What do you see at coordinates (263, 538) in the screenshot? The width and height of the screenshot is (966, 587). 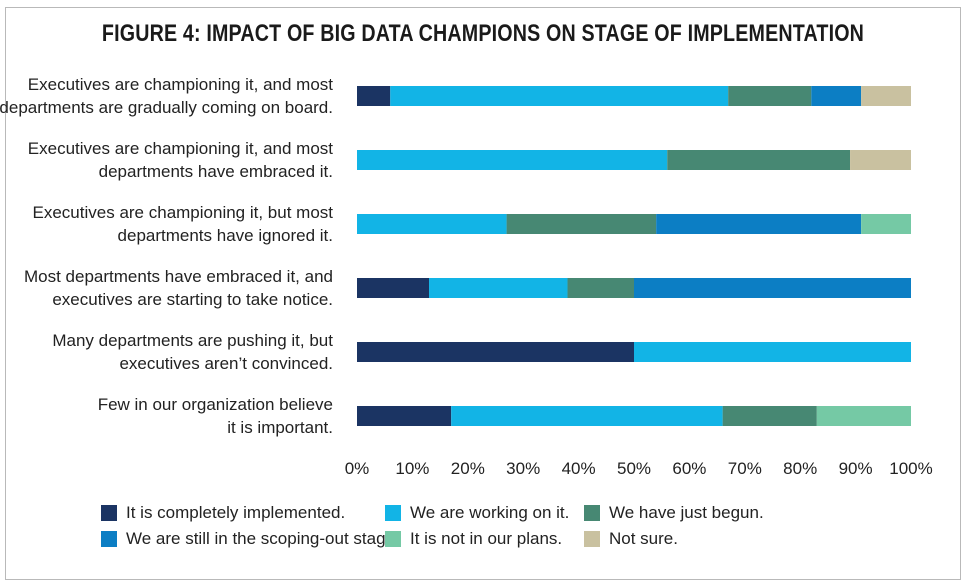 I see `legend-label: We are still in the scoping-out stage.` at bounding box center [263, 538].